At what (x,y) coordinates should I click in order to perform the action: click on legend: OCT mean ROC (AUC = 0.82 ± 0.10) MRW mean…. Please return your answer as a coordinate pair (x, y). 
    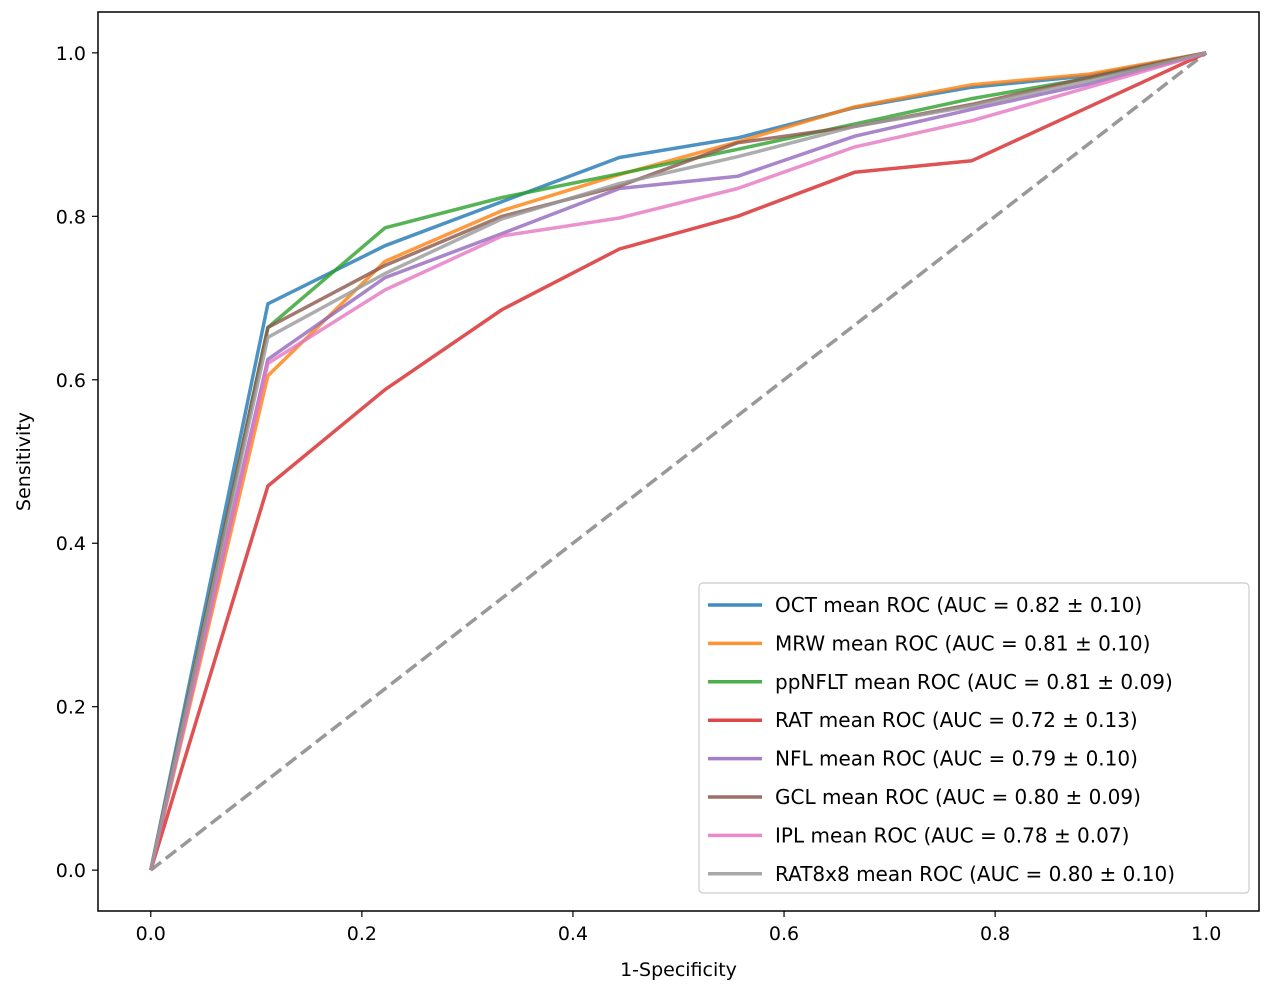
    Looking at the image, I should click on (974, 738).